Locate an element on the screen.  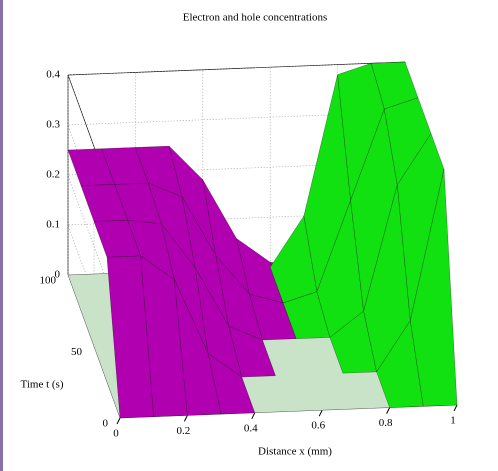
axis-box-edge is located at coordinates (236, 68).